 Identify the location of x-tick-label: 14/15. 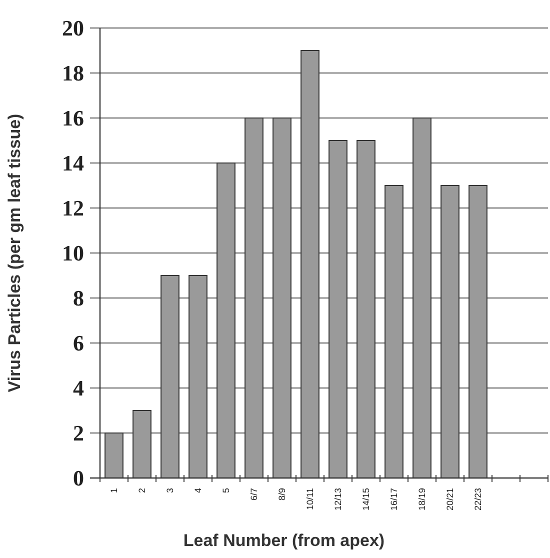
(366, 499).